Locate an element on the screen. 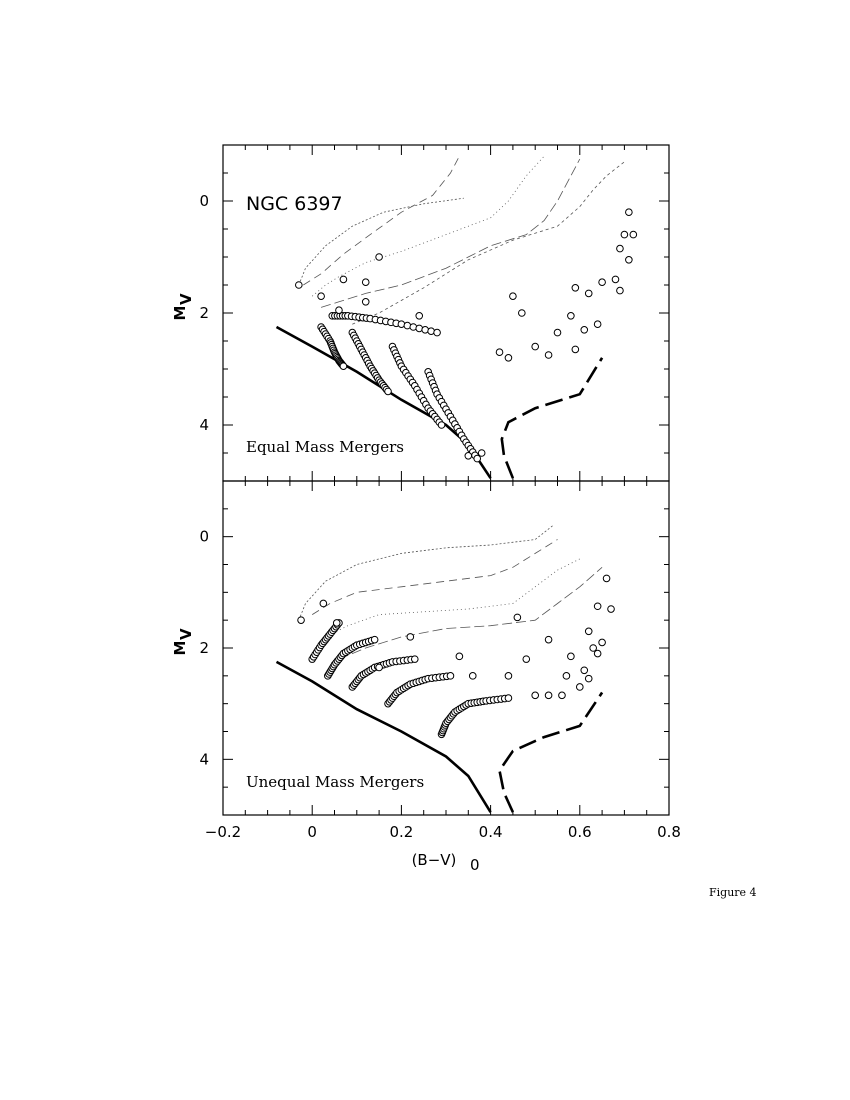 The width and height of the screenshot is (850, 1100). x-tick-label: 0.4 is located at coordinates (491, 832).